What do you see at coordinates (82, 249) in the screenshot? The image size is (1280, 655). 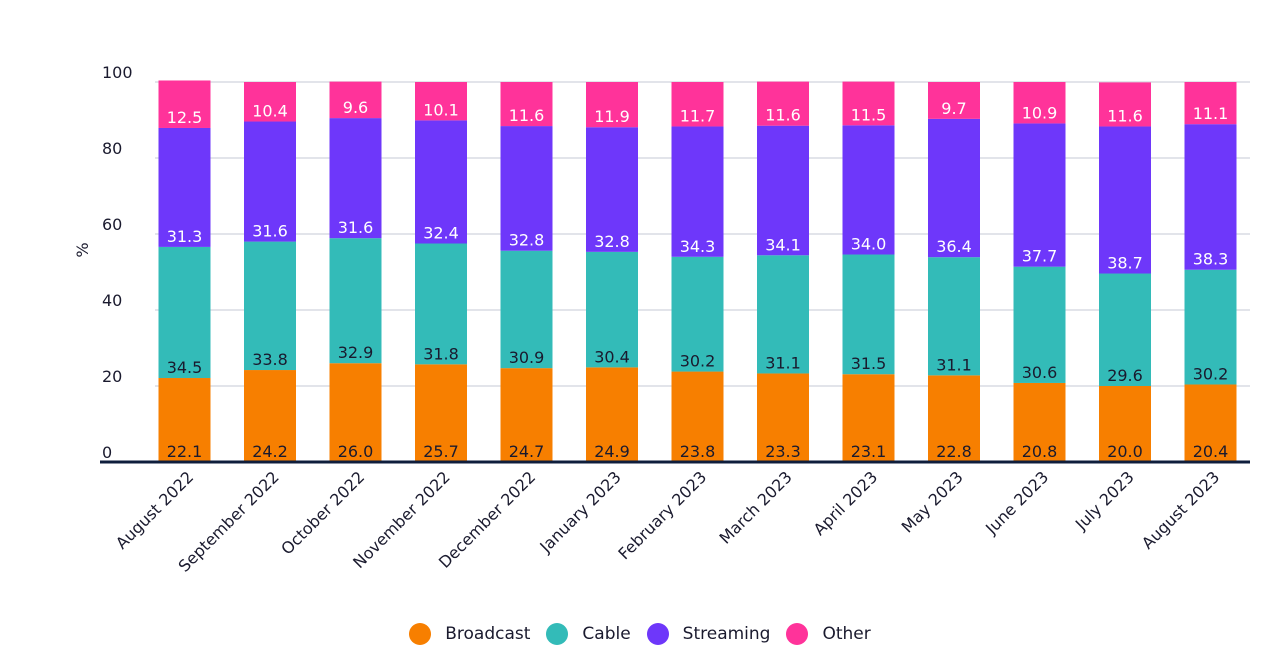 I see `y-axis-label: %` at bounding box center [82, 249].